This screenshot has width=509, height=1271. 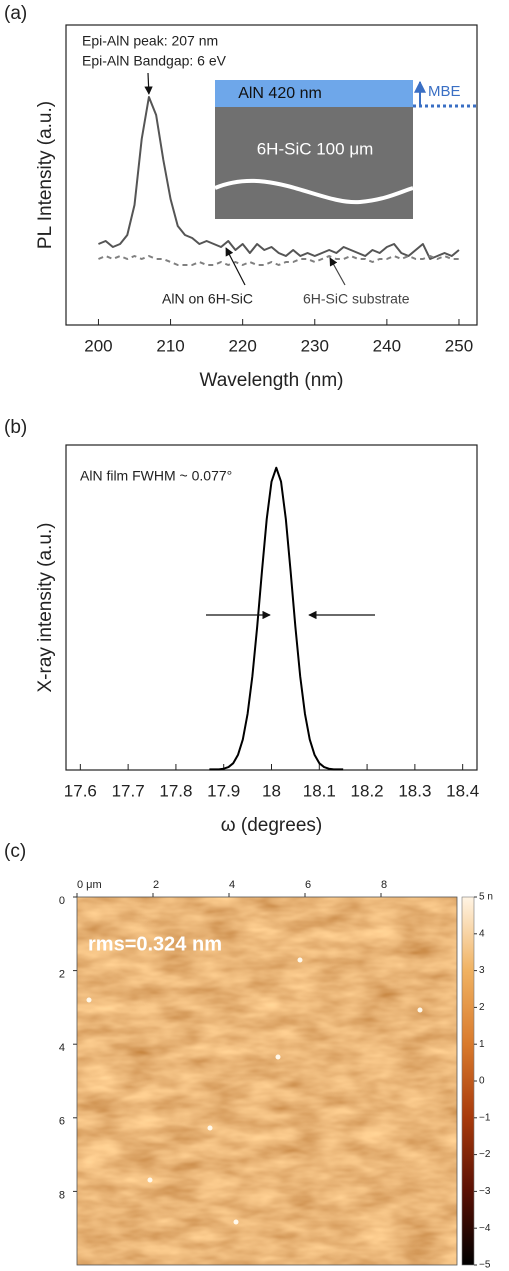 I want to click on colorbar-tick-label: −5, so click(x=485, y=1265).